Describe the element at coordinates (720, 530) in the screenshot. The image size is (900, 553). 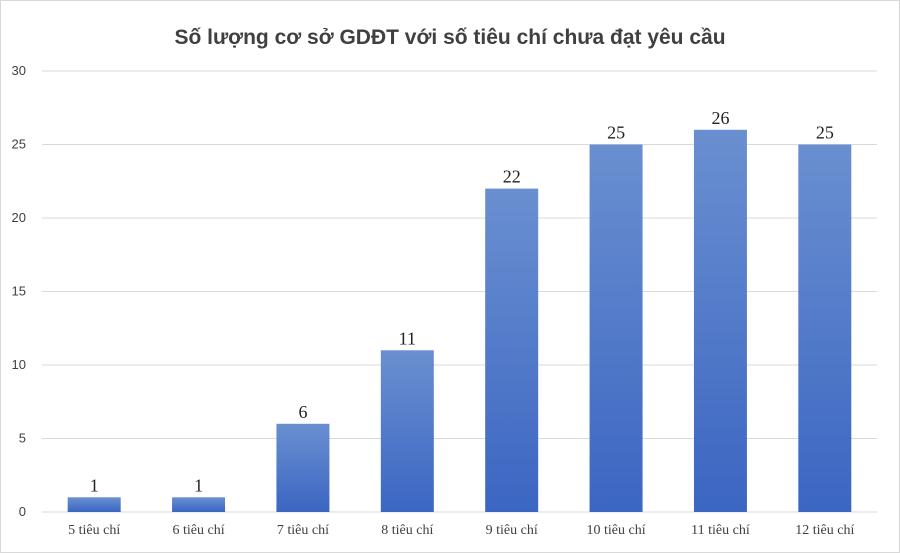
I see `category-label: 11 tiêu chí` at that location.